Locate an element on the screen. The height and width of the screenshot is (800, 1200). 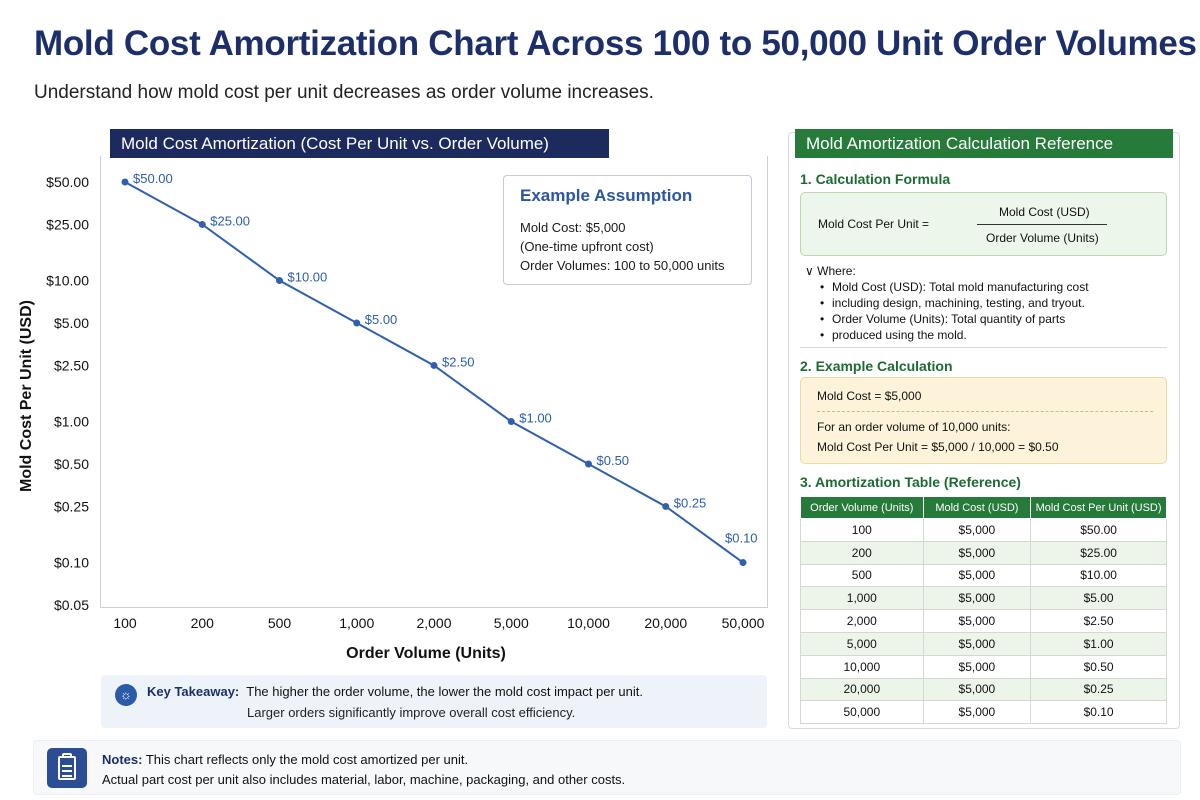
table-cell: 500 is located at coordinates (862, 575).